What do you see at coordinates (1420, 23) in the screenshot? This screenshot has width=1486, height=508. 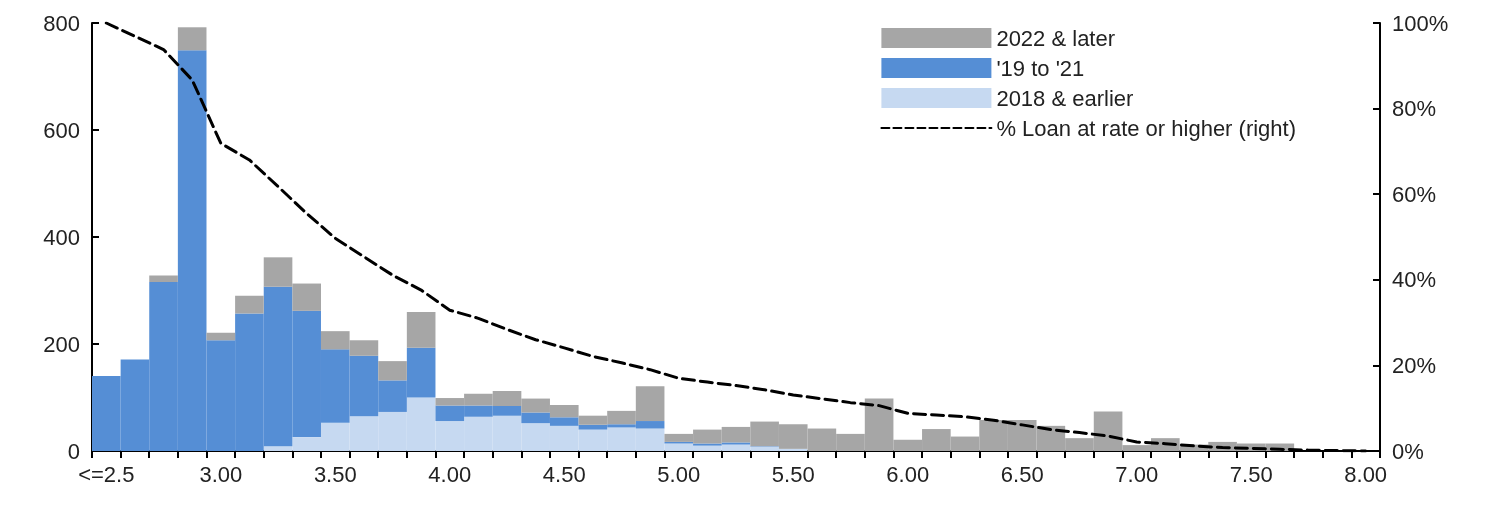 I see `y2-tick-label: 100%` at bounding box center [1420, 23].